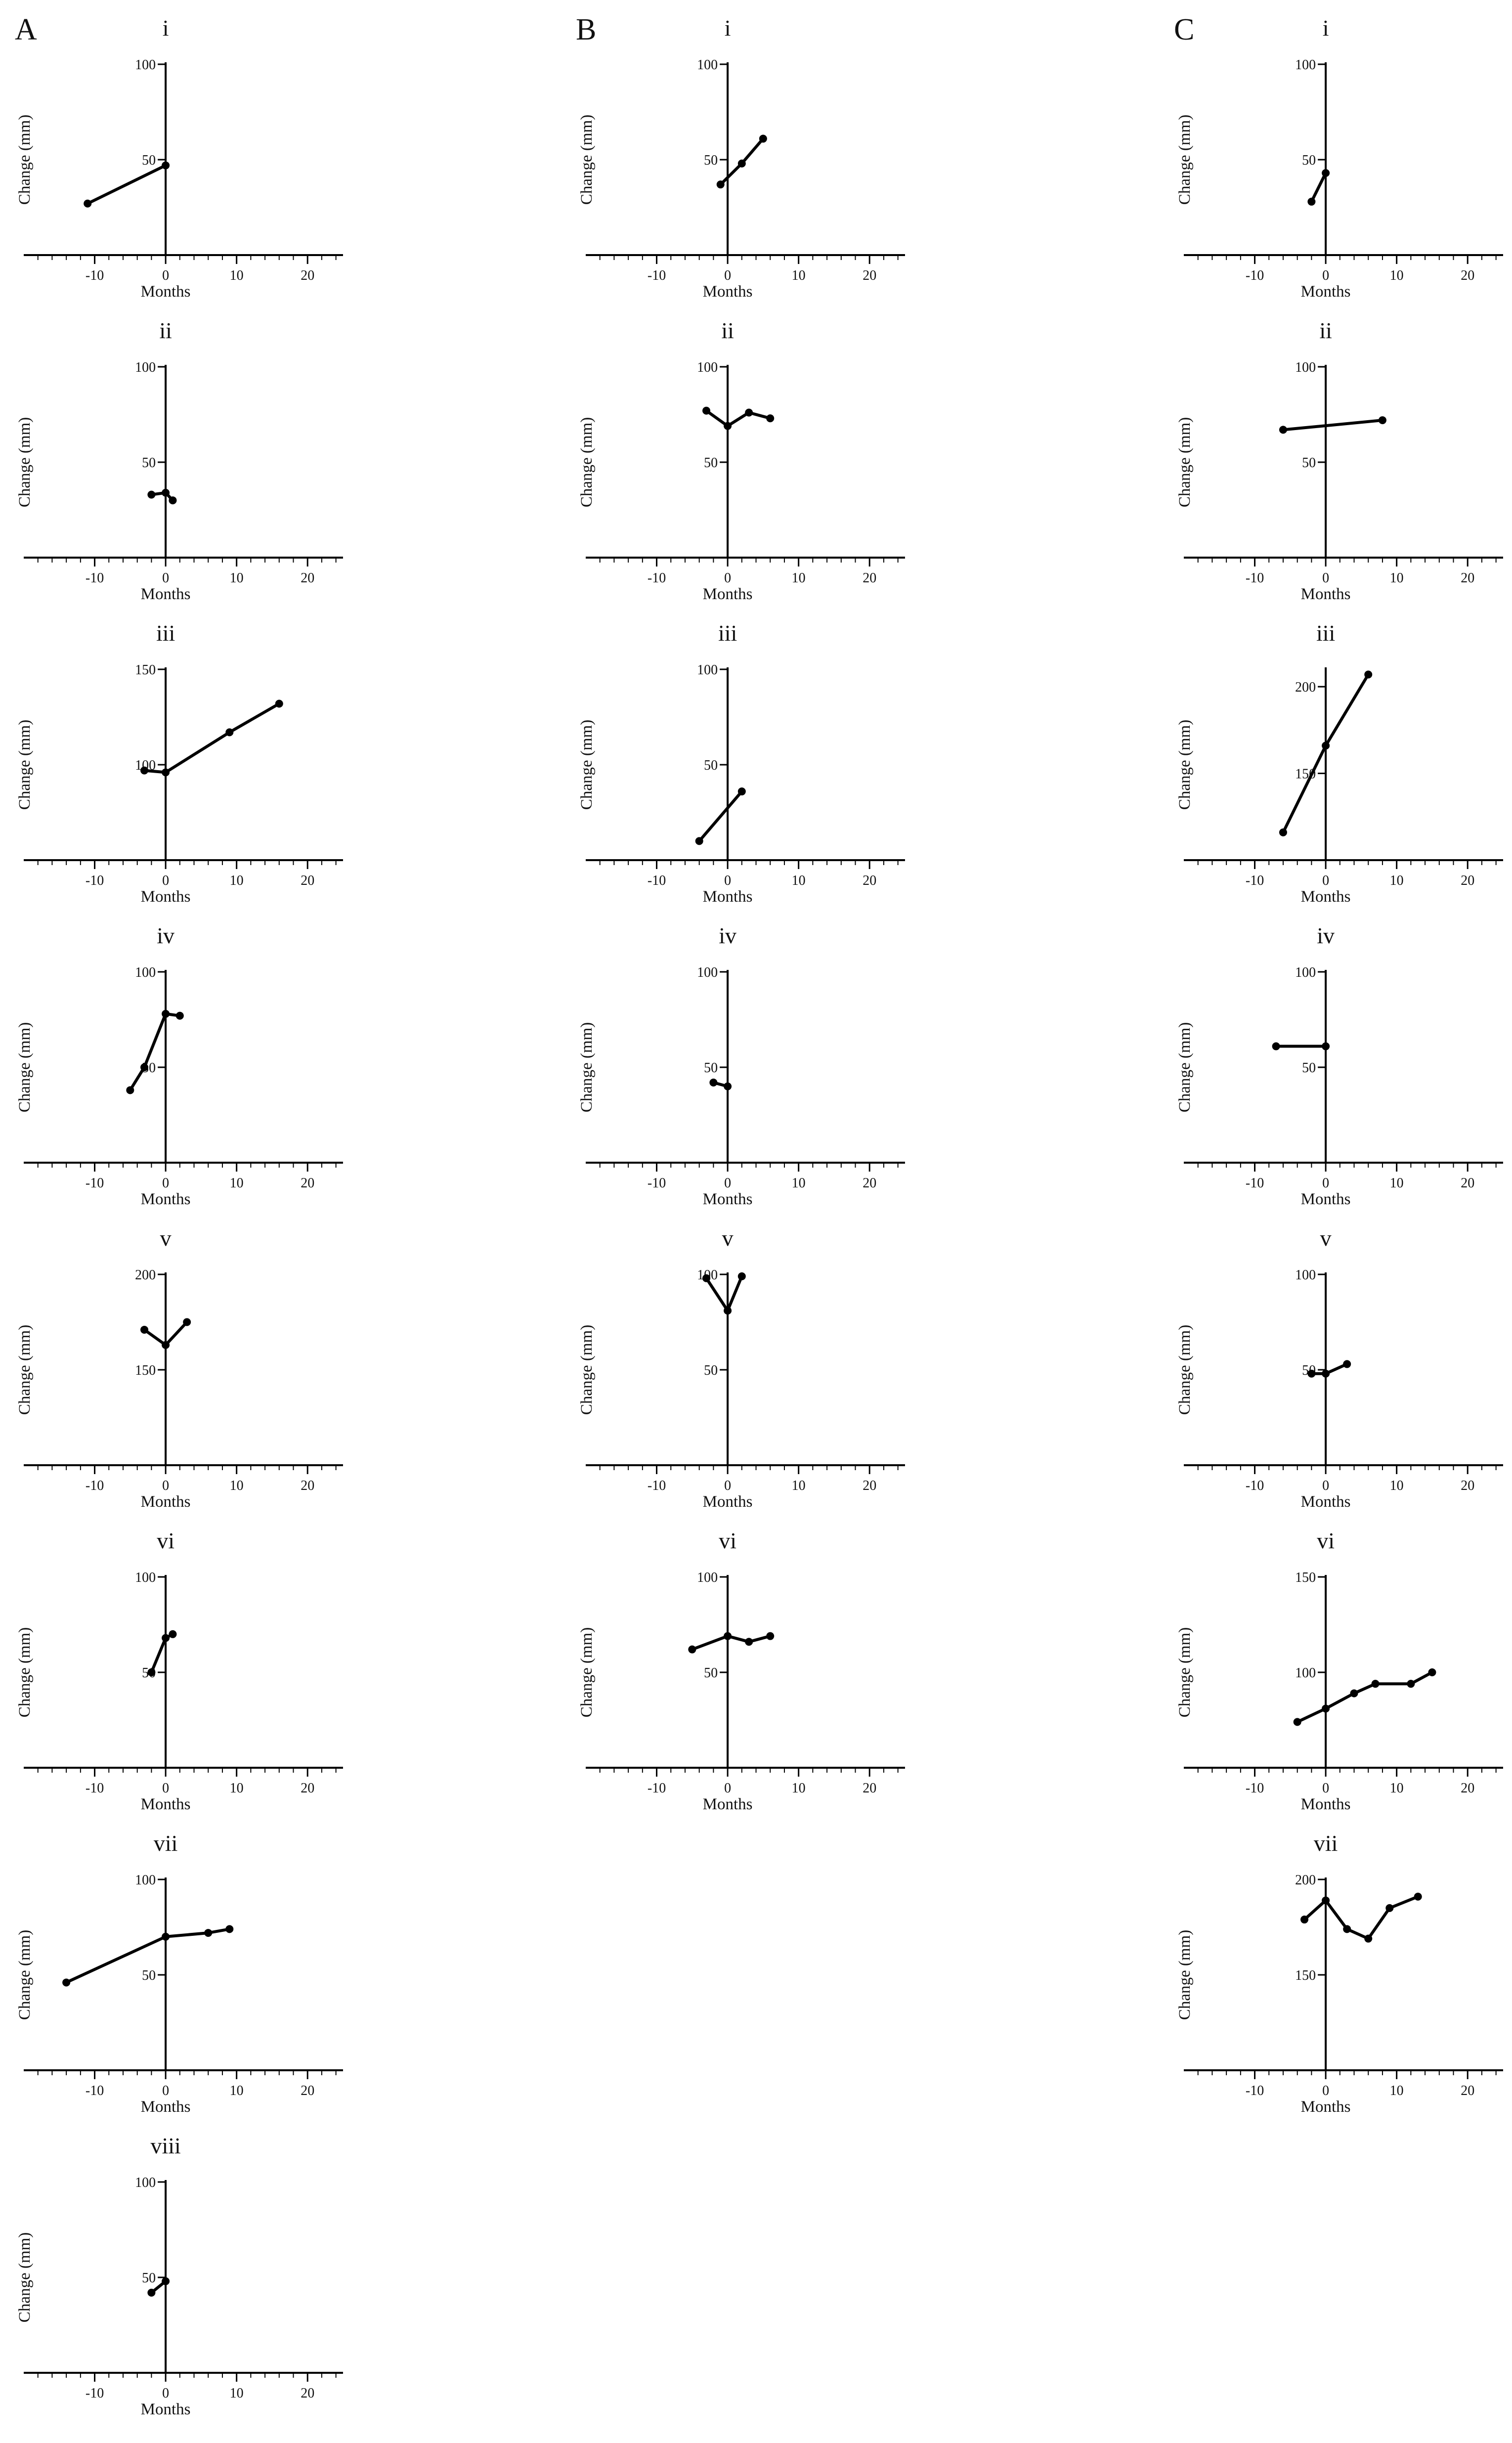 Image resolution: width=1512 pixels, height=2443 pixels. I want to click on panel-c-iv: iv -10 0 10 20 Months 50 100 Change (mm), so click(1340, 1065).